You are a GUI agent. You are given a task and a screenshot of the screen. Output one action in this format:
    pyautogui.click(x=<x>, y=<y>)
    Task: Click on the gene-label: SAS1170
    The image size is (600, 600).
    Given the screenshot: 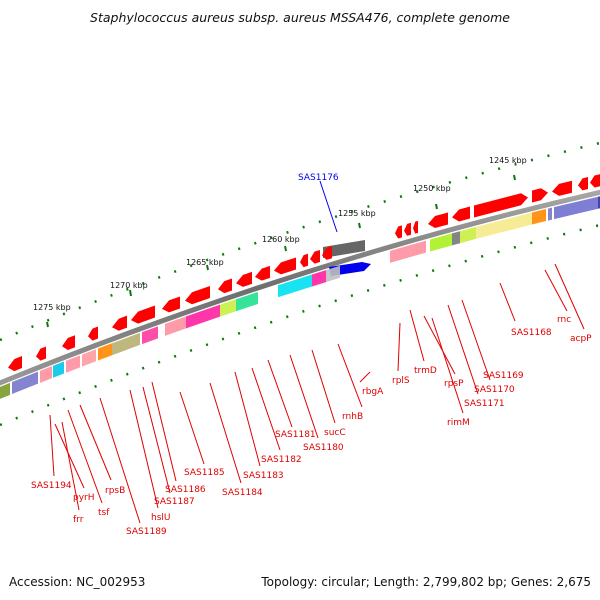 What is the action you would take?
    pyautogui.click(x=494, y=390)
    